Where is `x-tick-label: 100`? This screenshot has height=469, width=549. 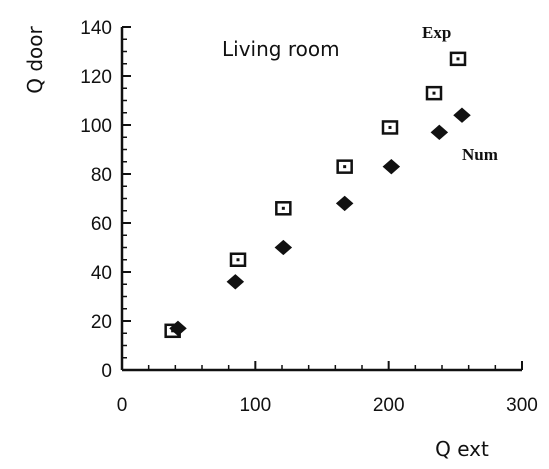
x-tick-label: 100 is located at coordinates (255, 405).